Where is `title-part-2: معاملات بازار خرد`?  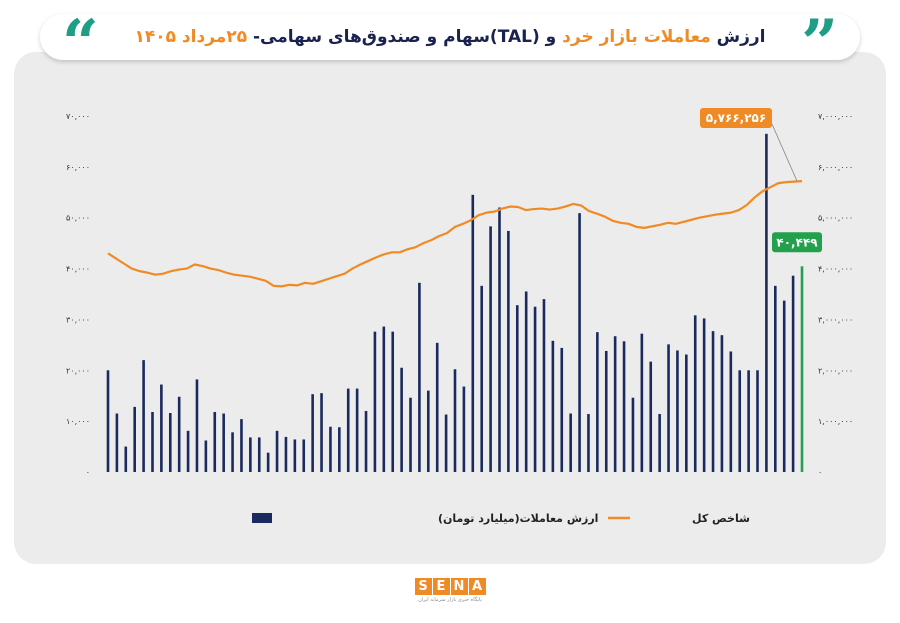 title-part-2: معاملات بازار خرد is located at coordinates (636, 37).